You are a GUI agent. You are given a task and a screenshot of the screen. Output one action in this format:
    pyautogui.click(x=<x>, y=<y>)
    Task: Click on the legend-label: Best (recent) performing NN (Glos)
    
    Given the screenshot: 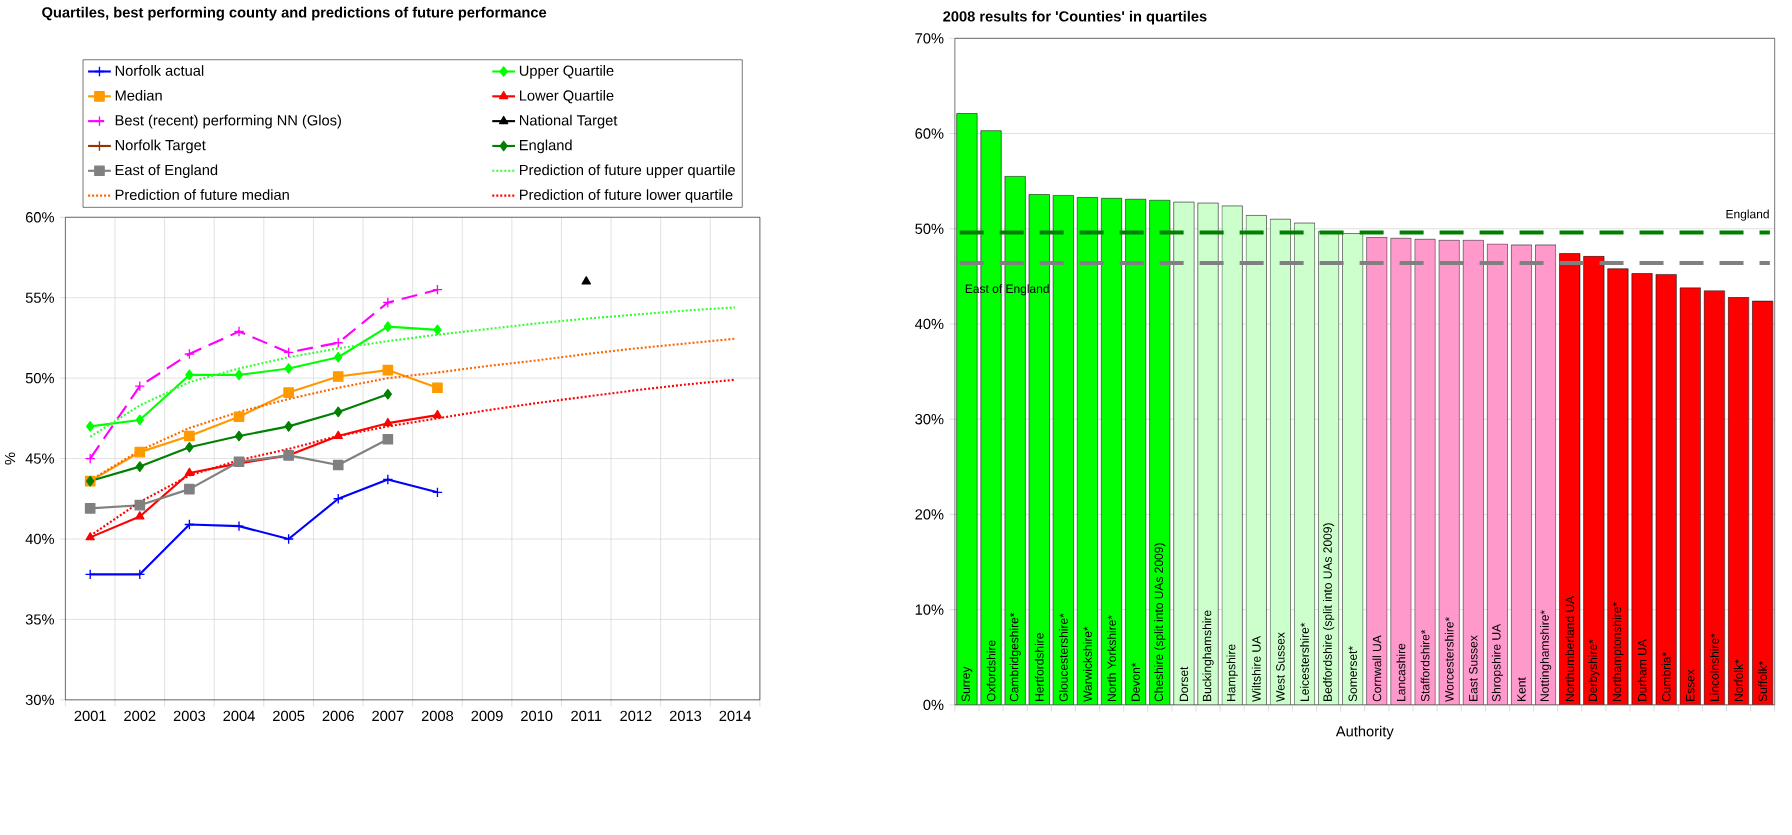 What is the action you would take?
    pyautogui.click(x=228, y=121)
    